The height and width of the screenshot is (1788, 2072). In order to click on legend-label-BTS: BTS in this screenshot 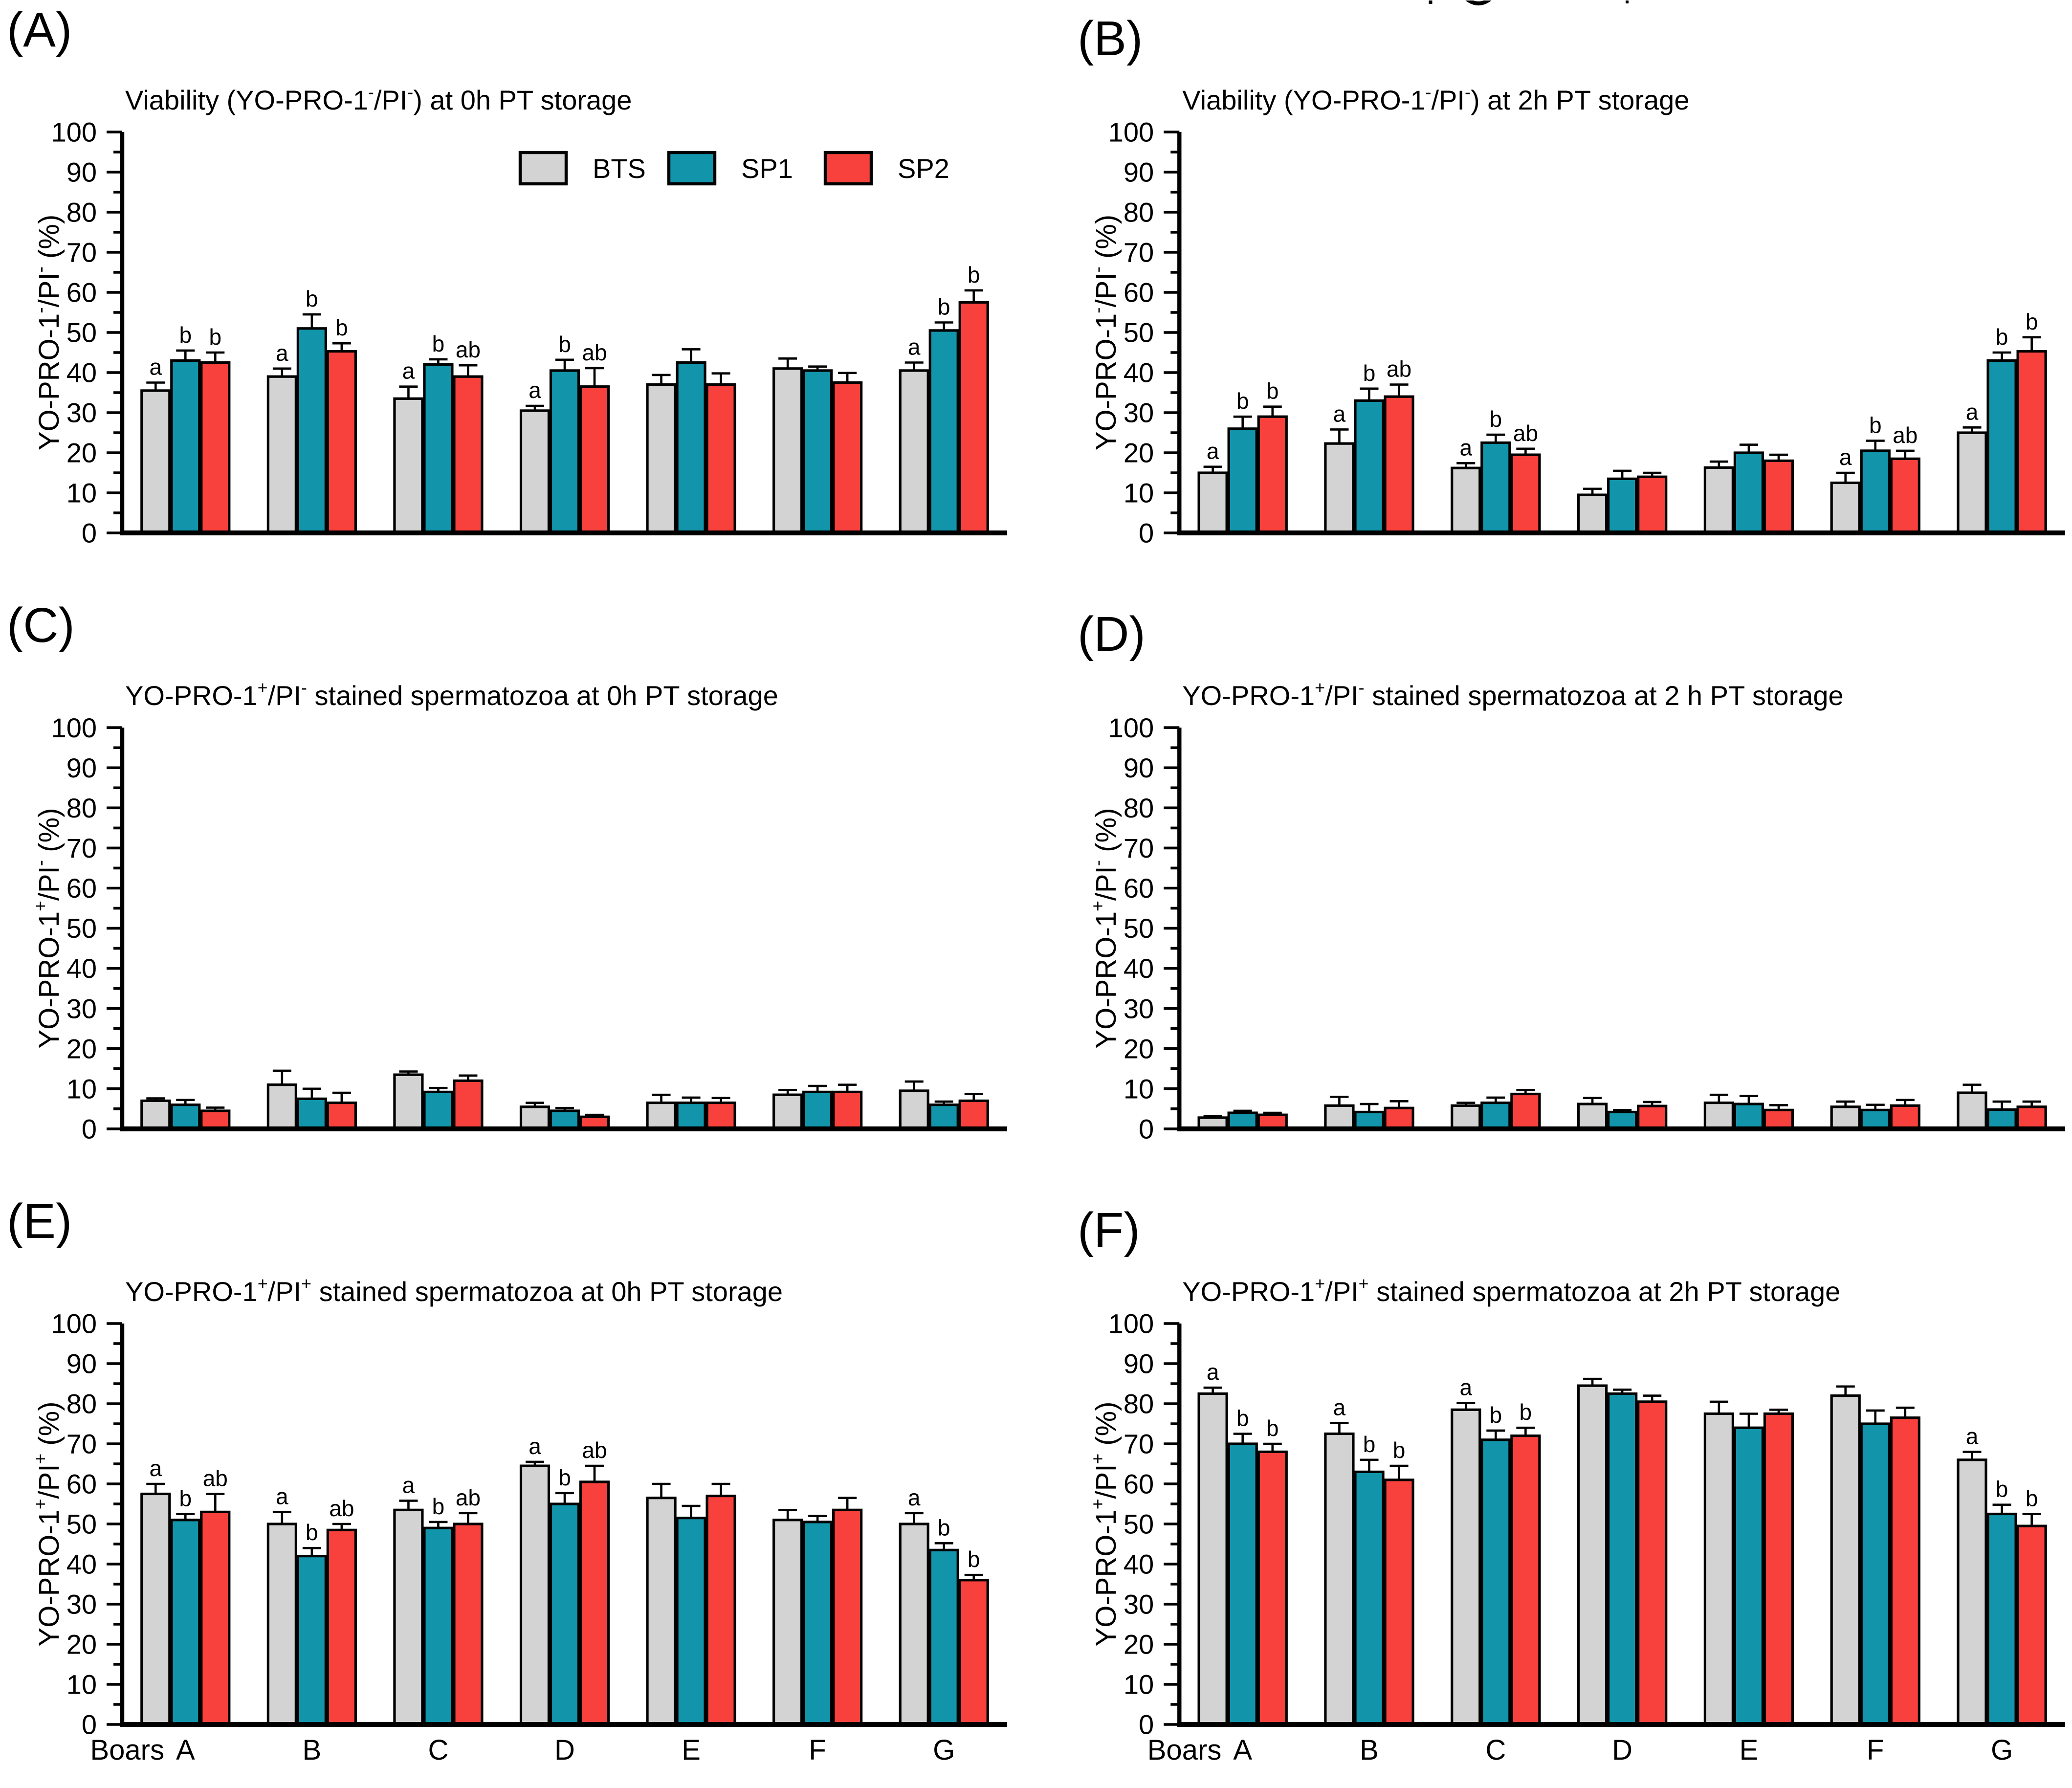, I will do `click(619, 168)`.